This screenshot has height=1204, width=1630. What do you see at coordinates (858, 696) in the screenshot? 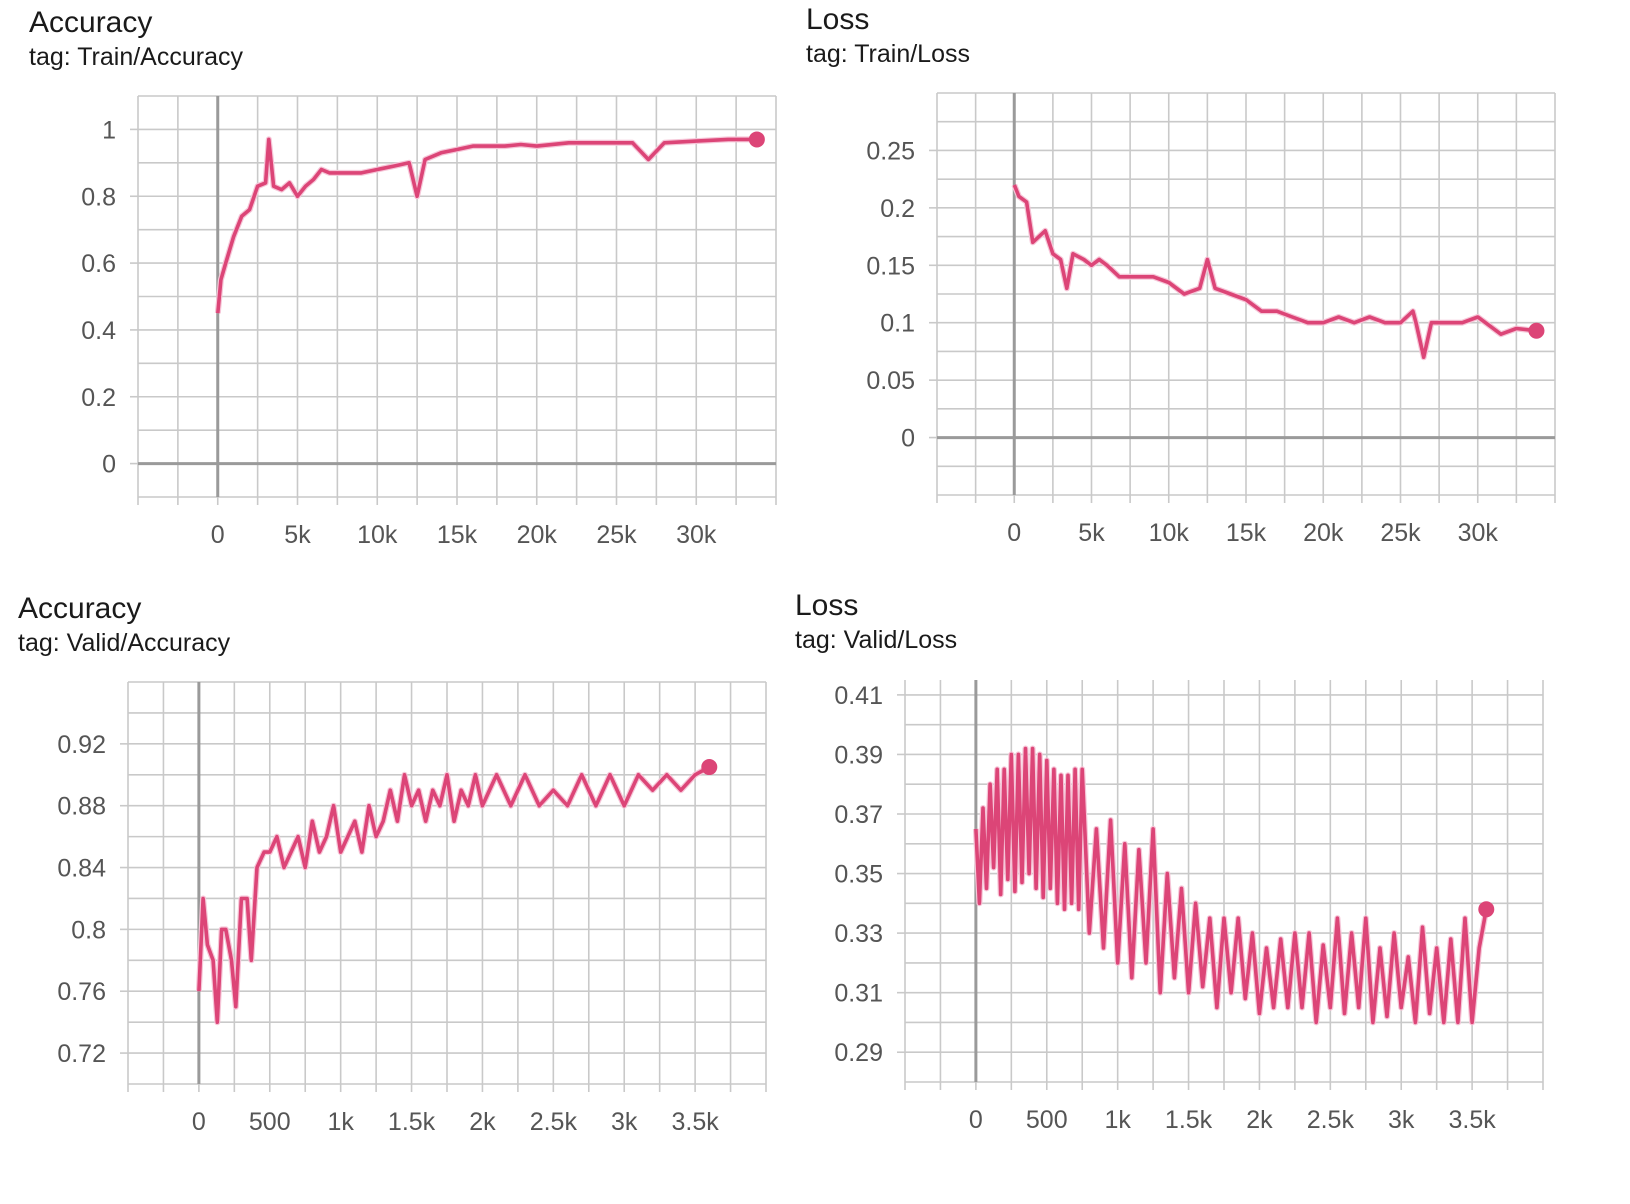
I see `y-tick-label: 0.41` at bounding box center [858, 696].